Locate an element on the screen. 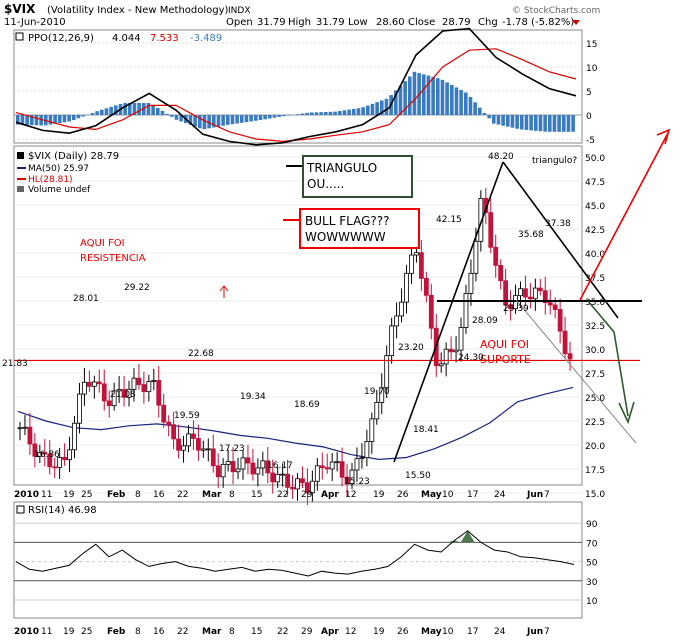 The height and width of the screenshot is (643, 680). price-point-label: 16.17 is located at coordinates (280, 466).